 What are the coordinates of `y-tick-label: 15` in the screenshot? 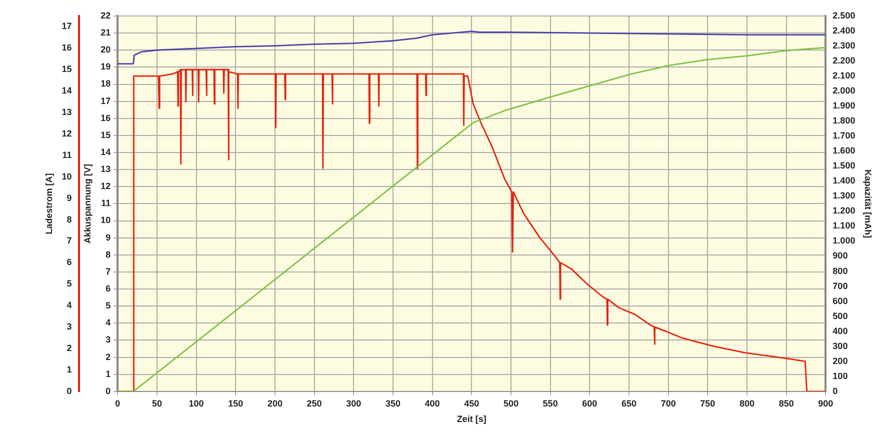 It's located at (105, 135).